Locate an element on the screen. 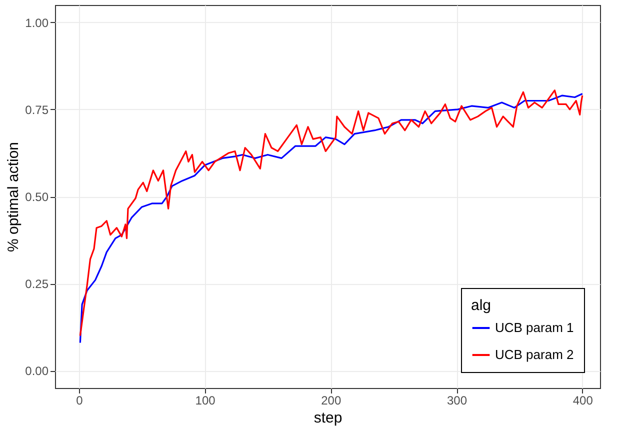 Image resolution: width=629 pixels, height=439 pixels. x-tick-label: 300 is located at coordinates (457, 401).